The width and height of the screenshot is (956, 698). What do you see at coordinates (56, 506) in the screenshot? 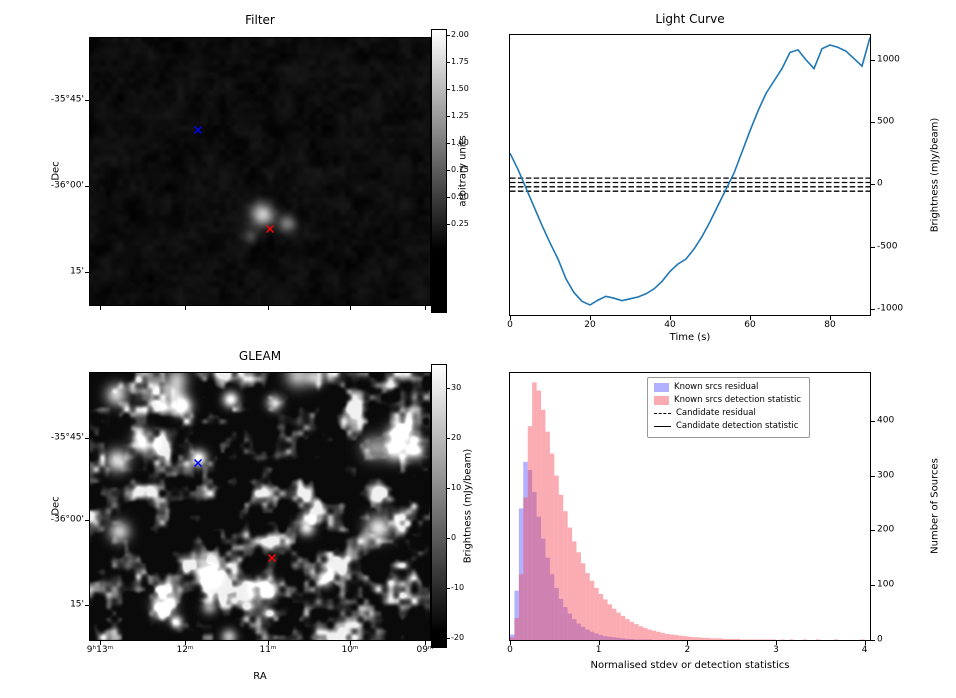
I see `gleam-ylabel: Dec` at bounding box center [56, 506].